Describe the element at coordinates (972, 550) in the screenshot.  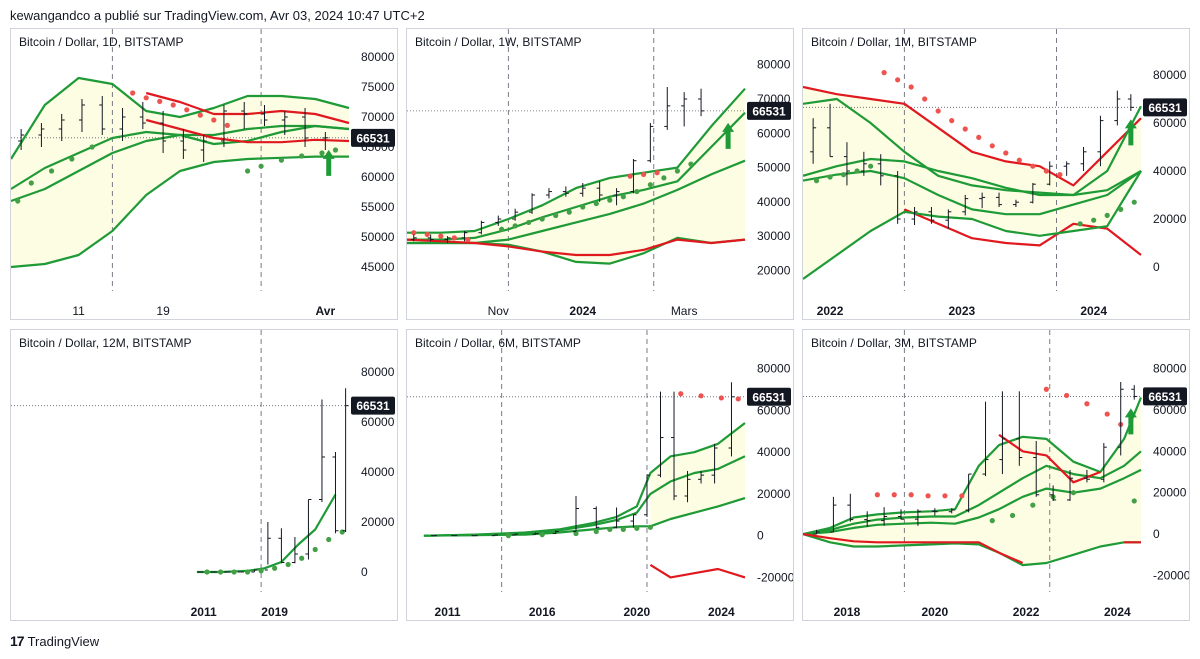
I see `series-line-green_lower` at that location.